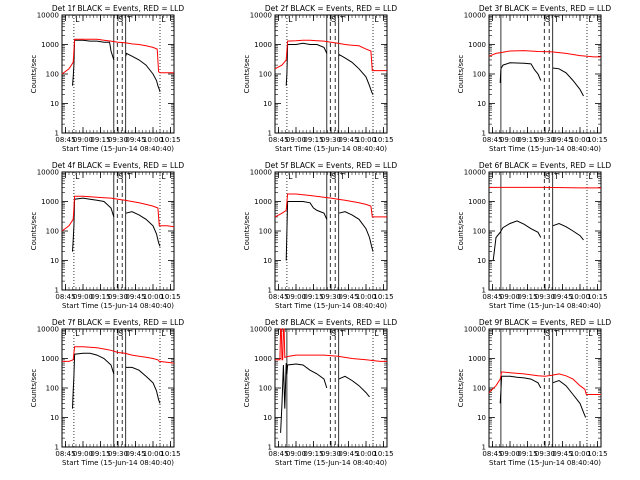 The width and height of the screenshot is (640, 480). I want to click on panel-title: Det 5f BLACK = Events, RED = LLD, so click(331, 165).